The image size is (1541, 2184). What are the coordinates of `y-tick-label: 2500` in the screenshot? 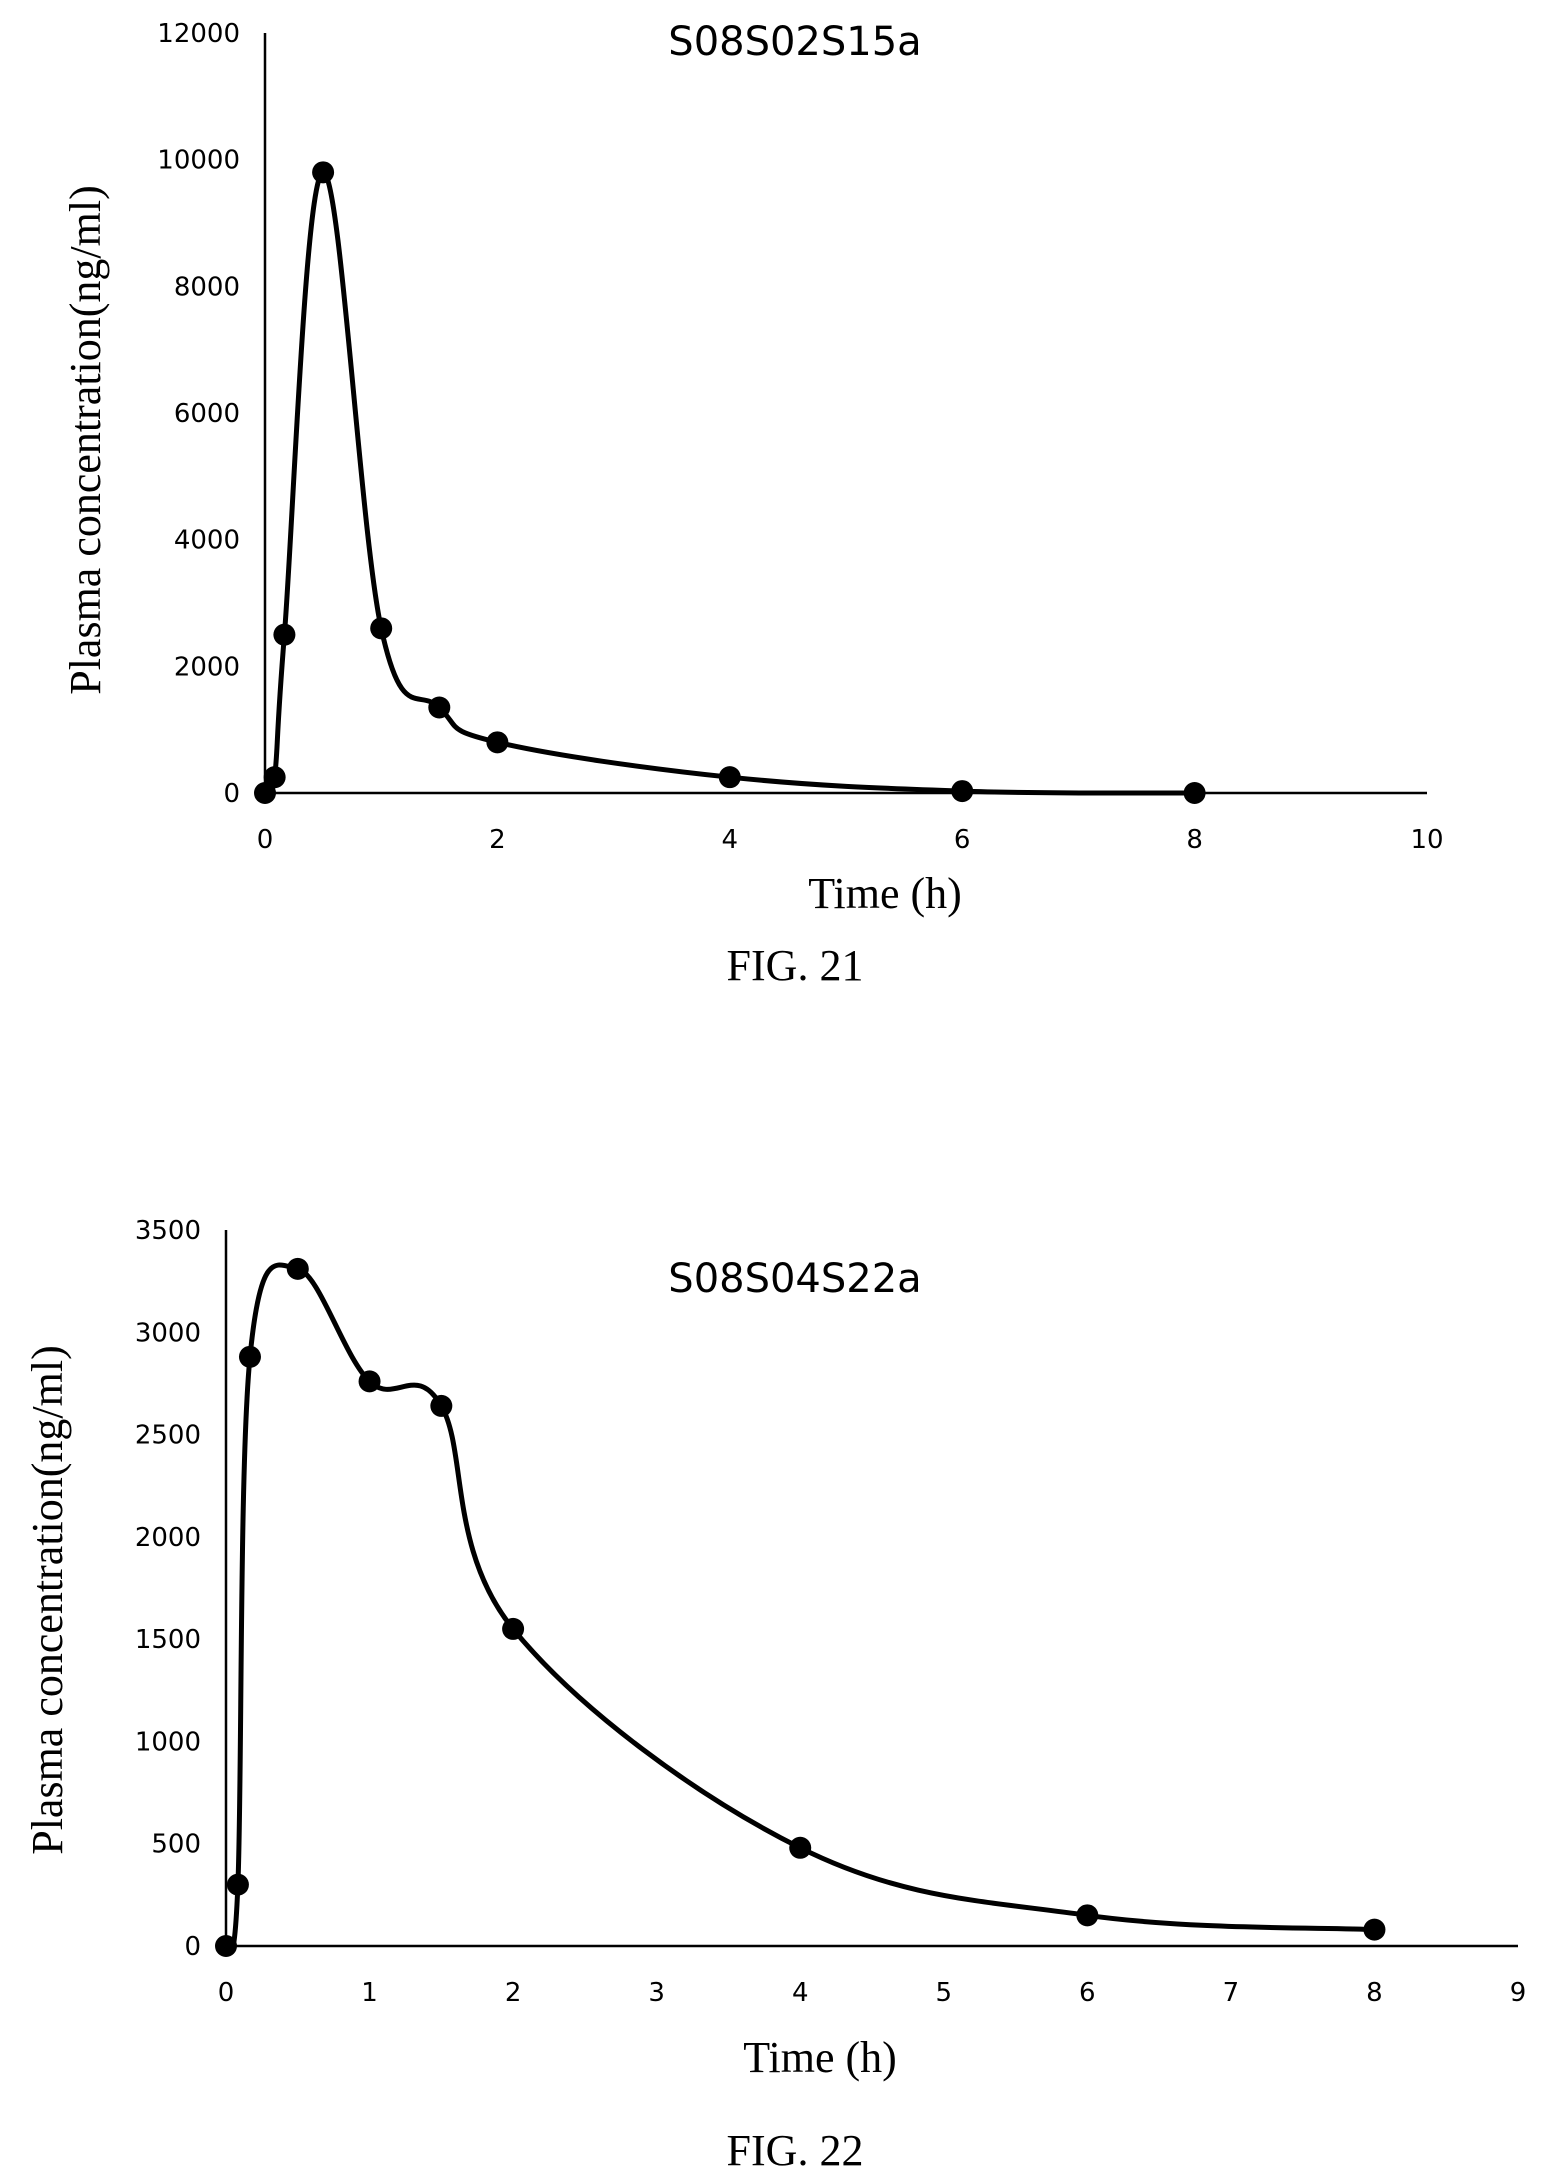 It's located at (168, 1436).